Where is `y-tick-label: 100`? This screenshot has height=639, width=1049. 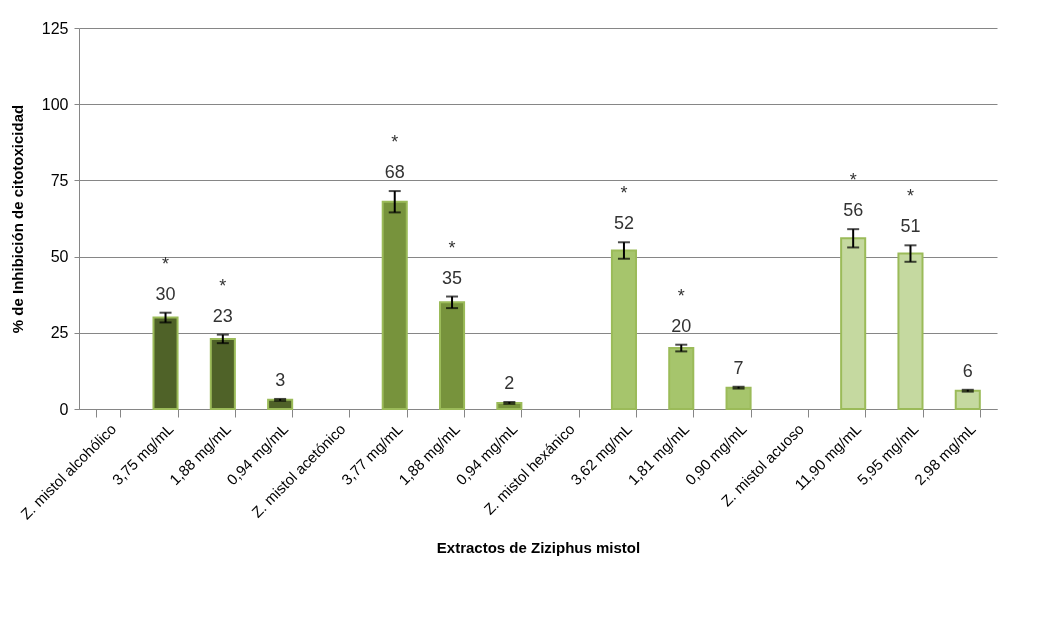 y-tick-label: 100 is located at coordinates (55, 104).